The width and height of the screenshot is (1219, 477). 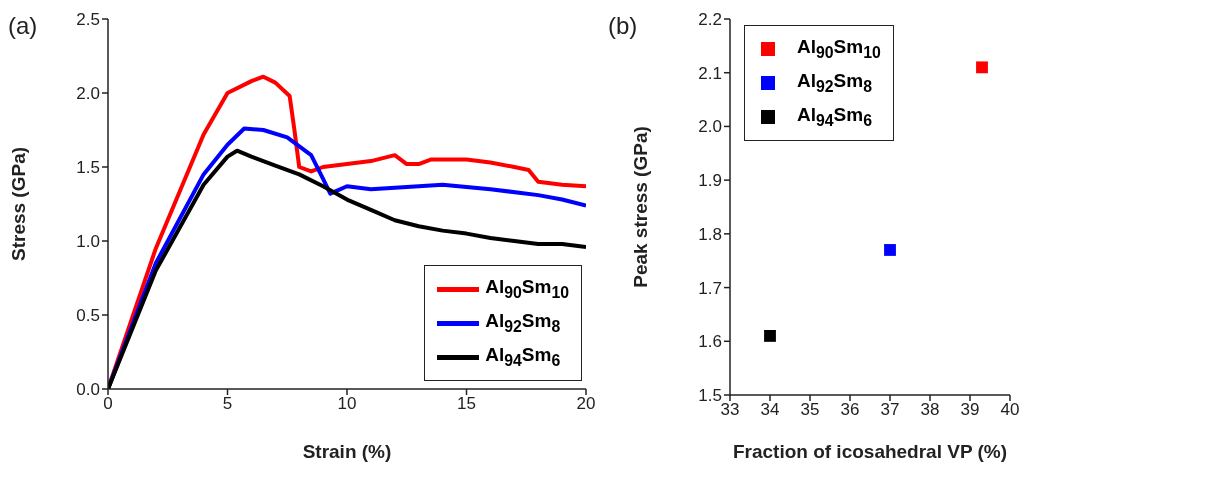 What do you see at coordinates (850, 410) in the screenshot?
I see `x-tick-label: 36` at bounding box center [850, 410].